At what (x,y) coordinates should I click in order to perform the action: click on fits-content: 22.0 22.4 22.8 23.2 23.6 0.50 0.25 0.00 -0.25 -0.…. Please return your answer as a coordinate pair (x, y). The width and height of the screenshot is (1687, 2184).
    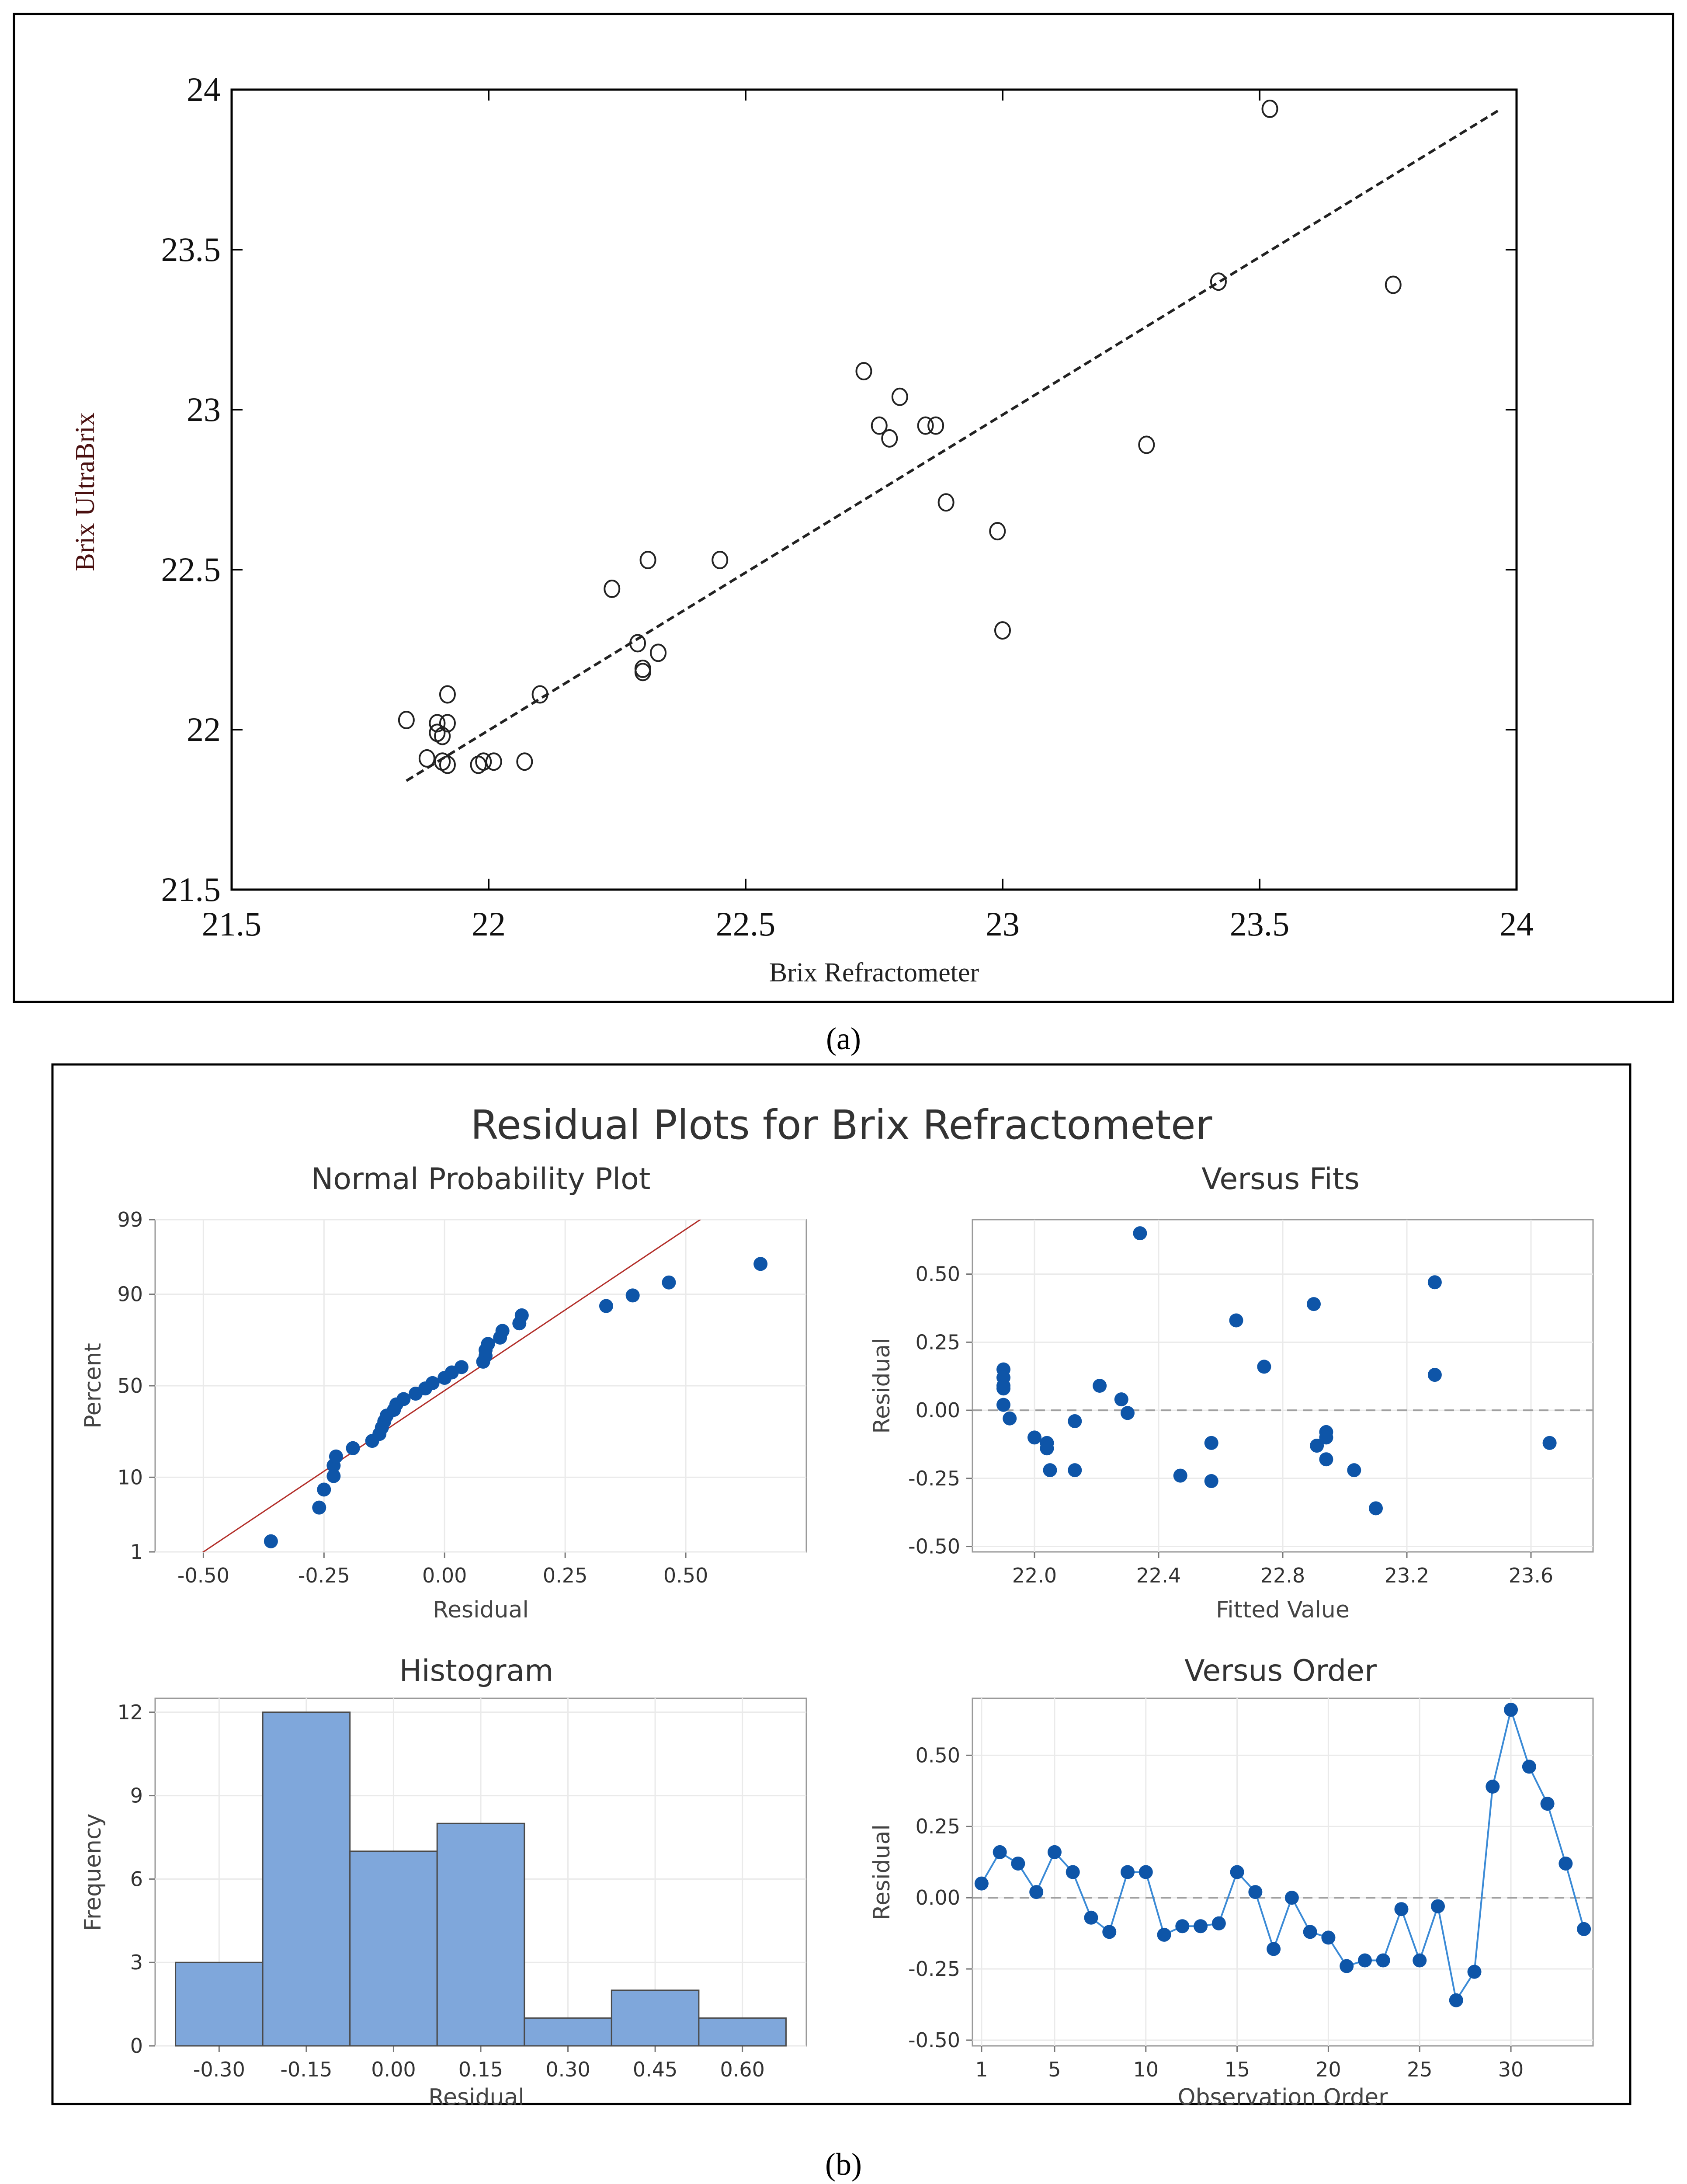
    Looking at the image, I should click on (1250, 1403).